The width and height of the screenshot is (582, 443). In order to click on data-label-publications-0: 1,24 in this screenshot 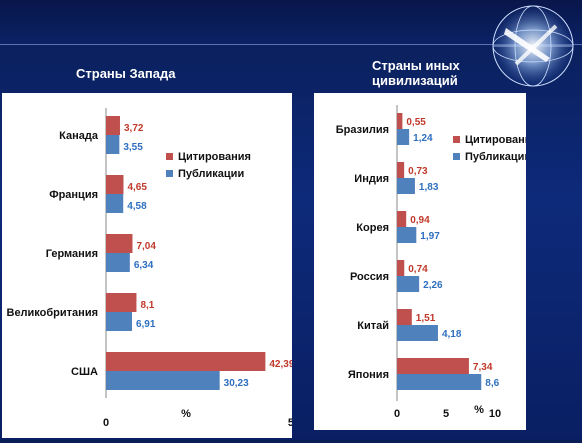, I will do `click(423, 138)`.